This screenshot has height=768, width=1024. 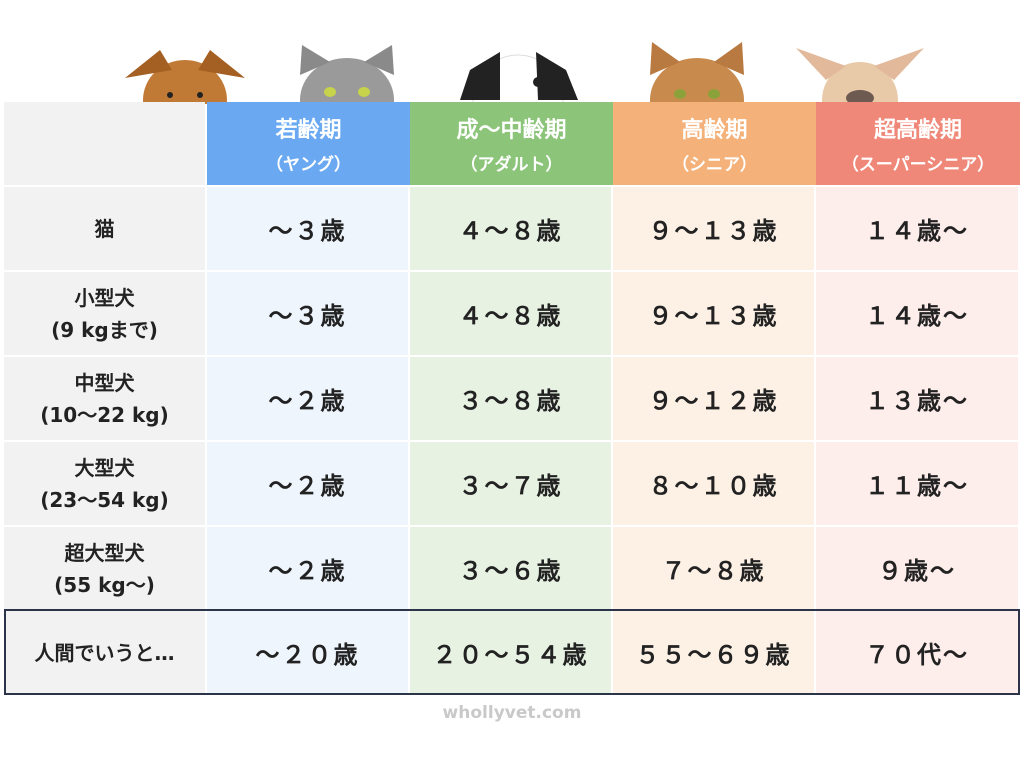 I want to click on cell-value: １１歳〜, so click(x=917, y=486).